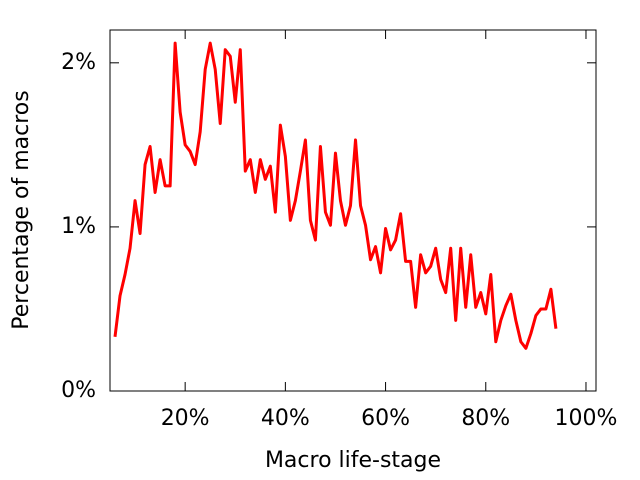 The height and width of the screenshot is (480, 640). I want to click on y-axis-label: Percentage of macros, so click(21, 209).